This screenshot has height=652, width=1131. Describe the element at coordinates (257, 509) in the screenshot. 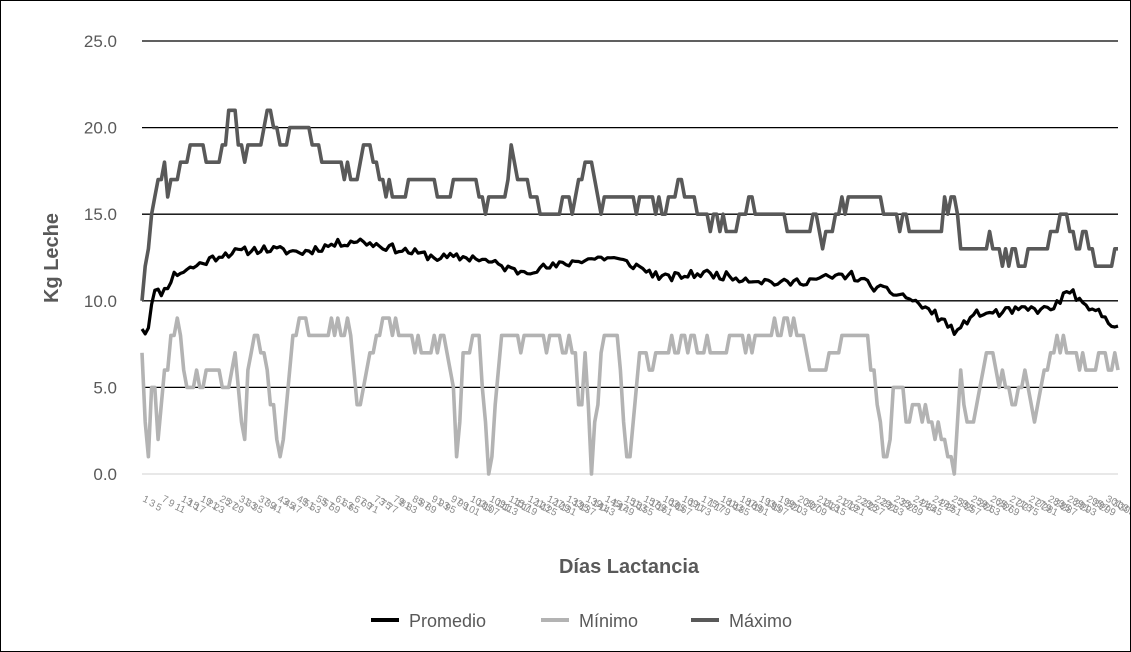

I see `x-tick-label: 35` at that location.